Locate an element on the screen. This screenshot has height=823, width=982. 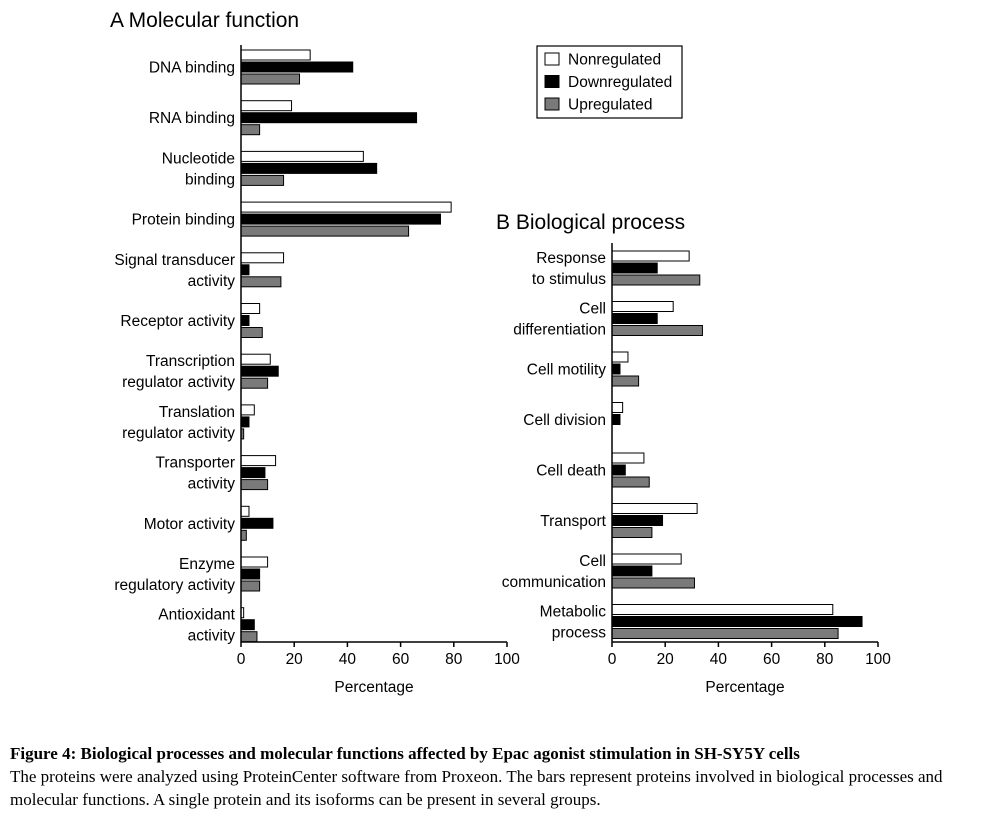
mf-category-label-0: DNA binding is located at coordinates (192, 68).